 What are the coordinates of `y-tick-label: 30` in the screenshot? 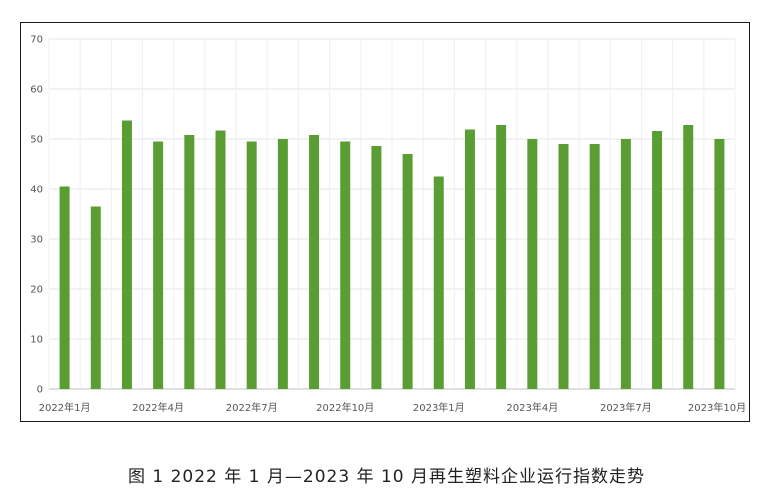 It's located at (36, 240).